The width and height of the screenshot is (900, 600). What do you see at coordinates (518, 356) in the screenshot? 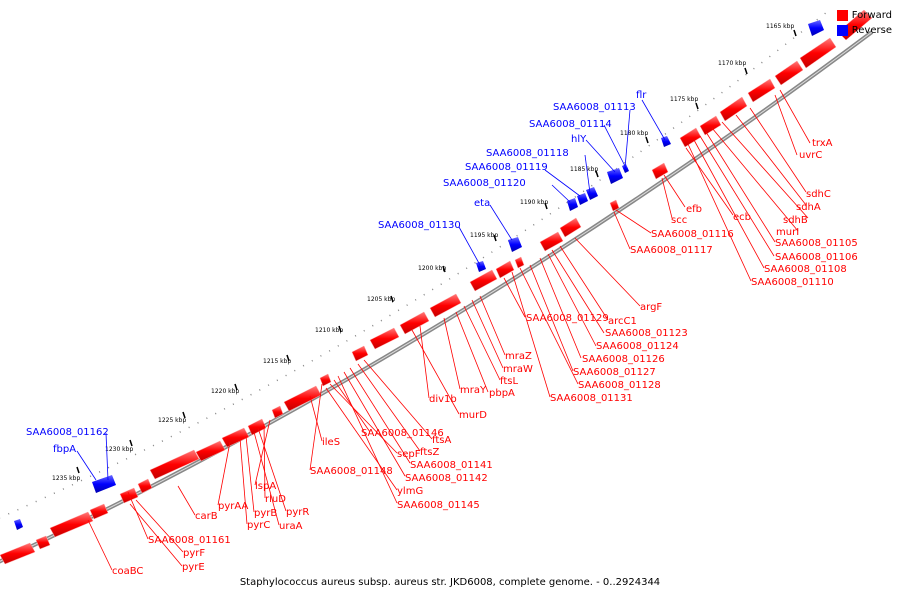
I see `label-mraZ: mraZ` at bounding box center [518, 356].